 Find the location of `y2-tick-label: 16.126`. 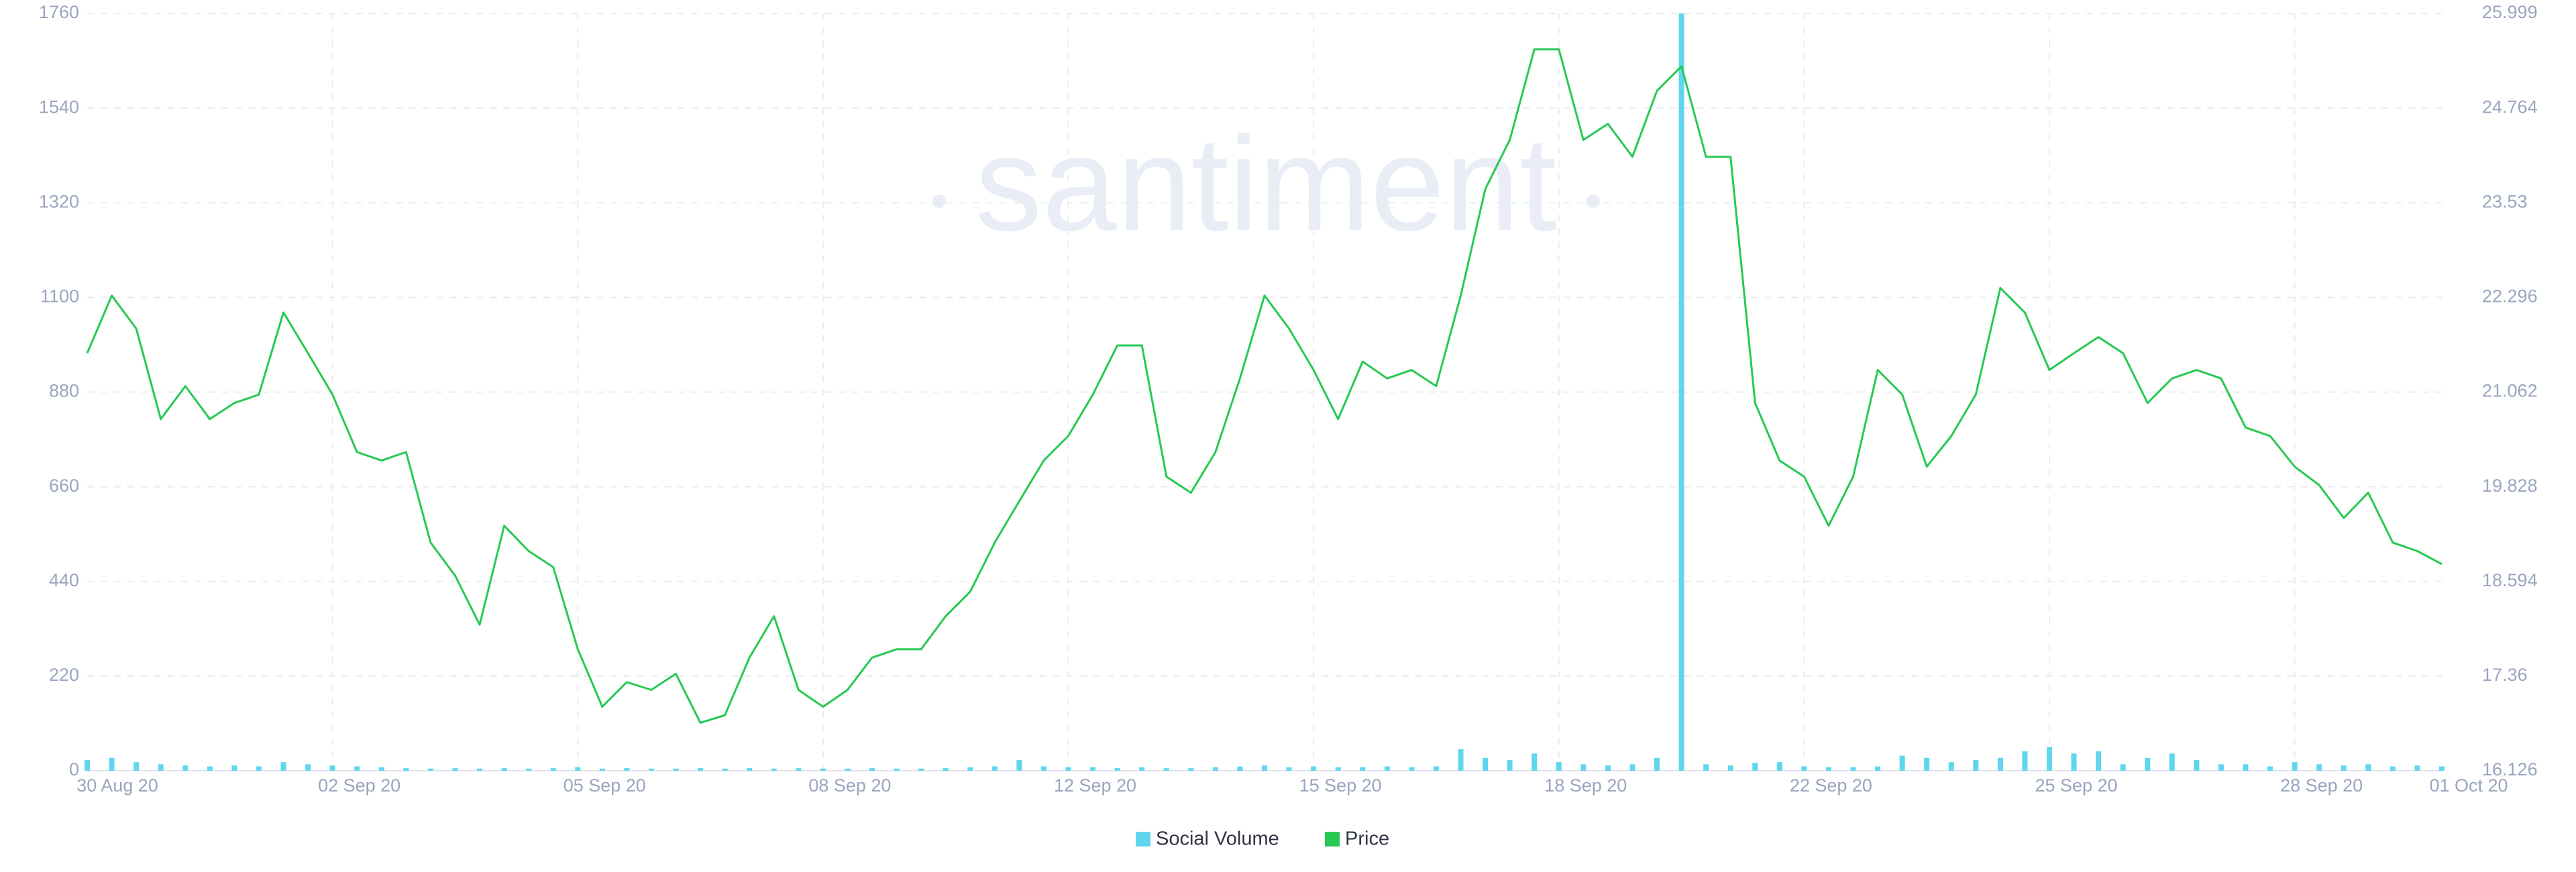

y2-tick-label: 16.126 is located at coordinates (2510, 769).